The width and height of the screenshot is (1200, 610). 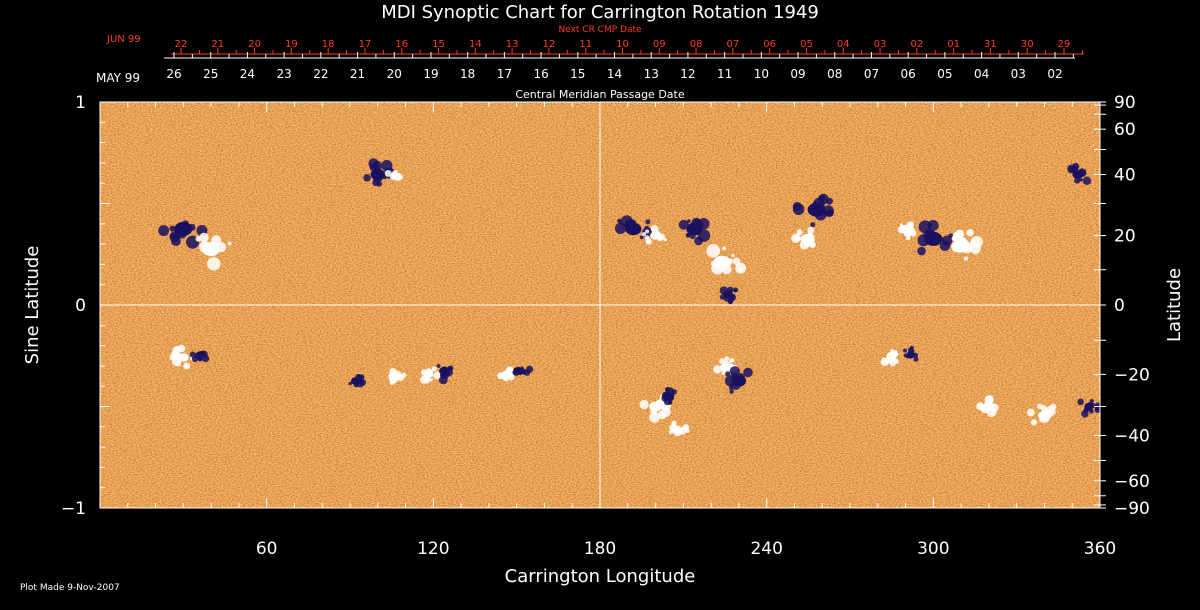 I want to click on plot-made-footer: Plot Made 9-Nov-2007, so click(x=70, y=588).